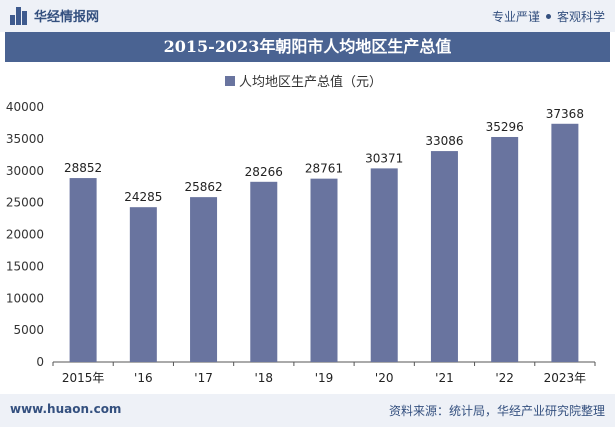 Image resolution: width=615 pixels, height=427 pixels. What do you see at coordinates (19, 15) in the screenshot?
I see `brand-logo-icon` at bounding box center [19, 15].